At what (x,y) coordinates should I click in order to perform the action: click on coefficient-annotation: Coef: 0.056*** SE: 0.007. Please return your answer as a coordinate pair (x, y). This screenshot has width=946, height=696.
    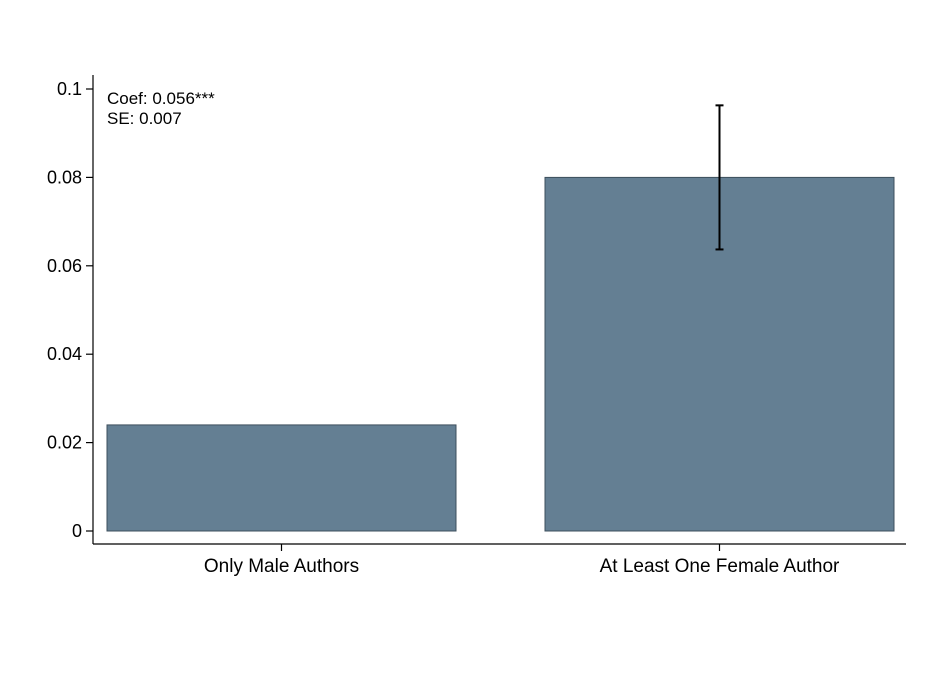
    Looking at the image, I should click on (161, 108).